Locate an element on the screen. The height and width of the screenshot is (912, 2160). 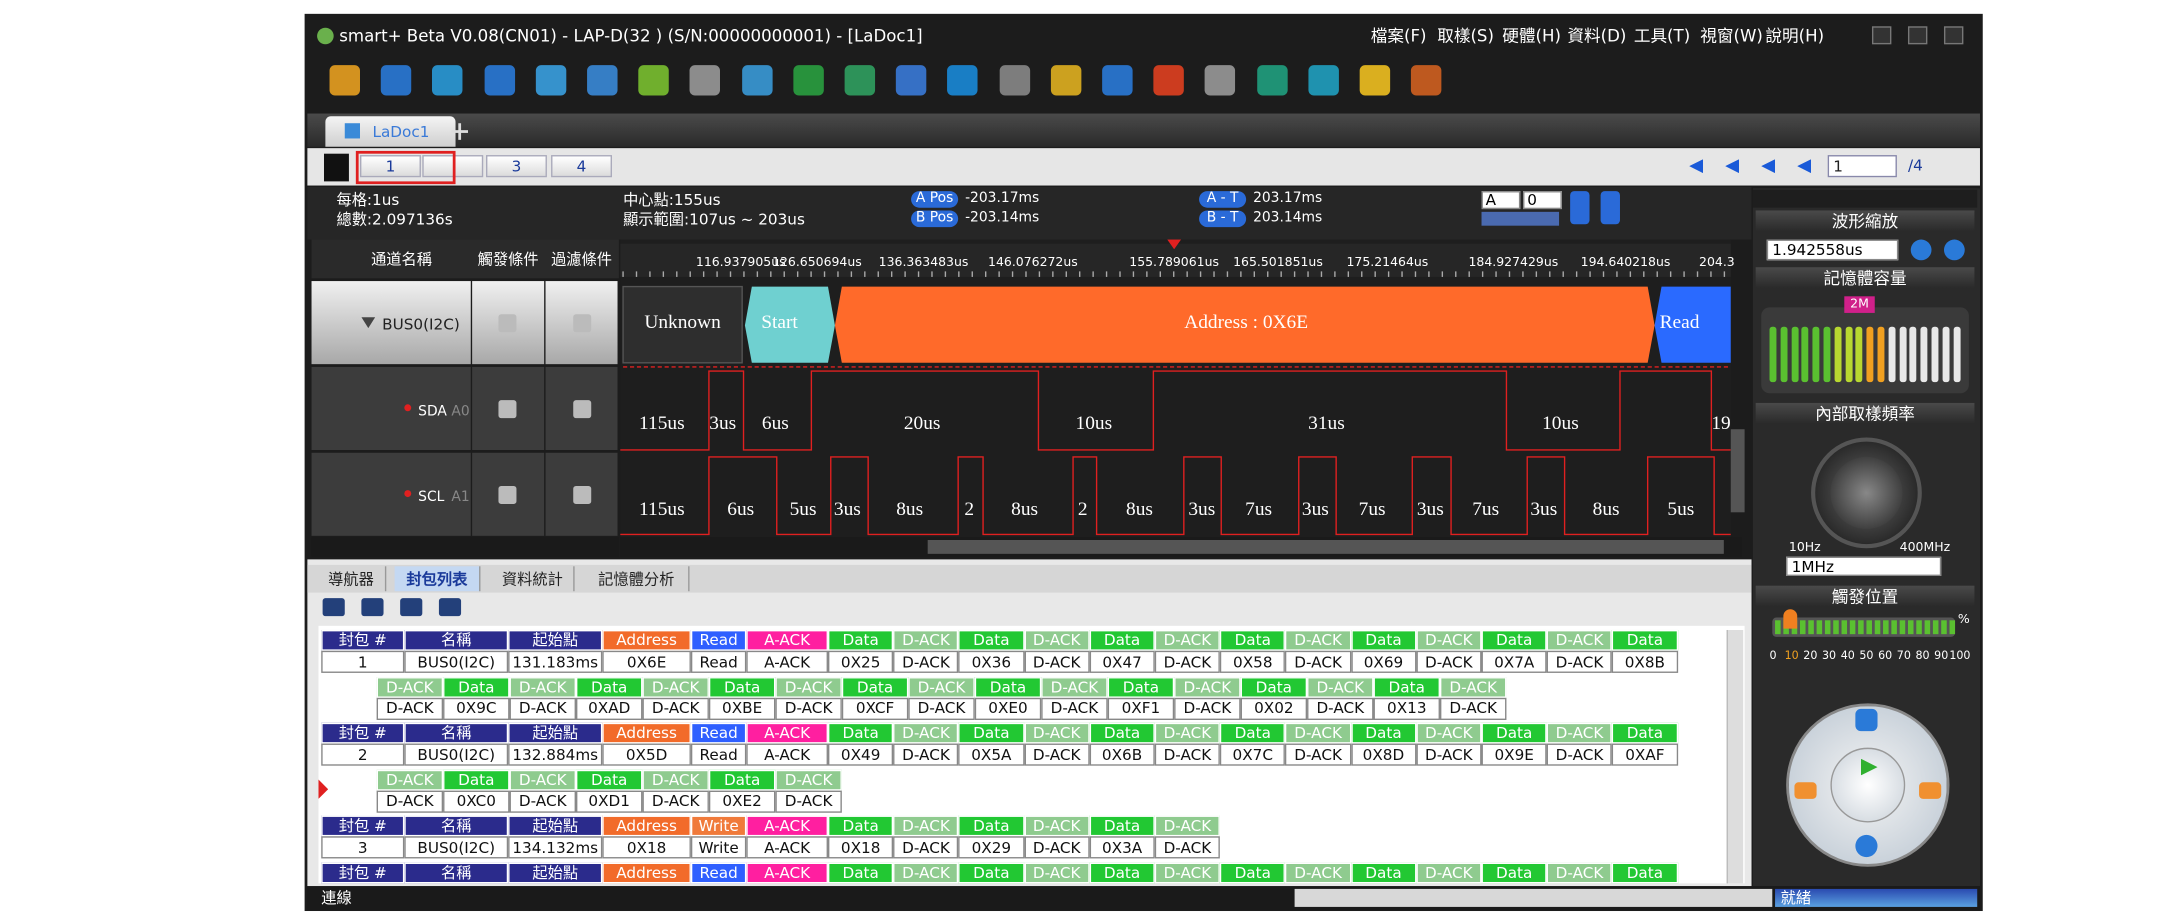
bottom-tab: 導航器 is located at coordinates (351, 578).